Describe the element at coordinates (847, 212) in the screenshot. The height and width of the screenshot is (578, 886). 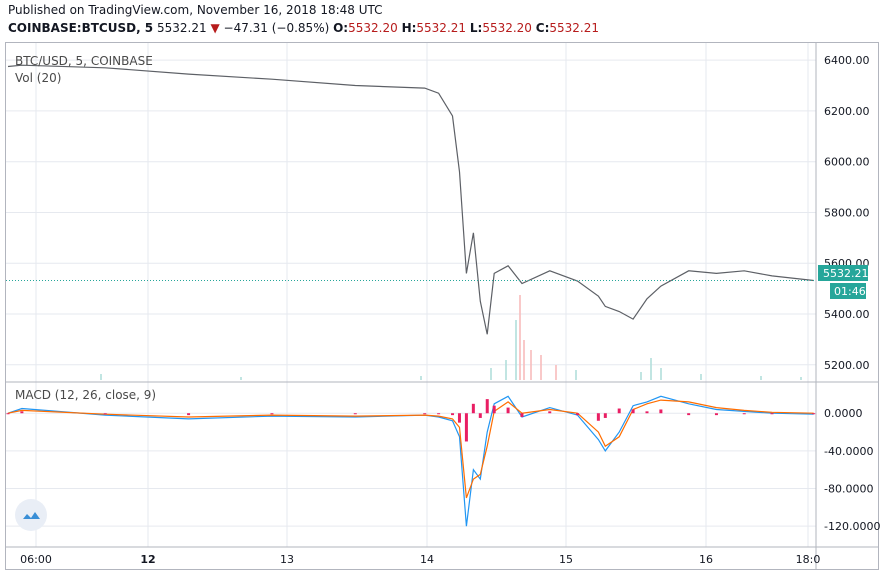
I see `price-tick-label: 5800.00` at that location.